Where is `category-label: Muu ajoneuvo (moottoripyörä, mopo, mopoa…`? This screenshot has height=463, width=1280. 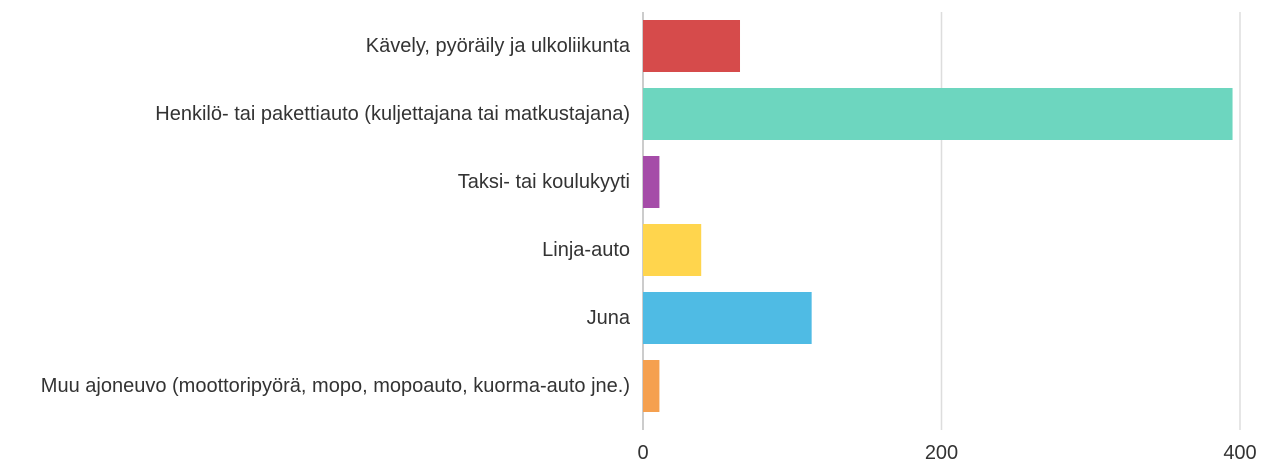
category-label: Muu ajoneuvo (moottoripyörä, mopo, mopoa… is located at coordinates (335, 386).